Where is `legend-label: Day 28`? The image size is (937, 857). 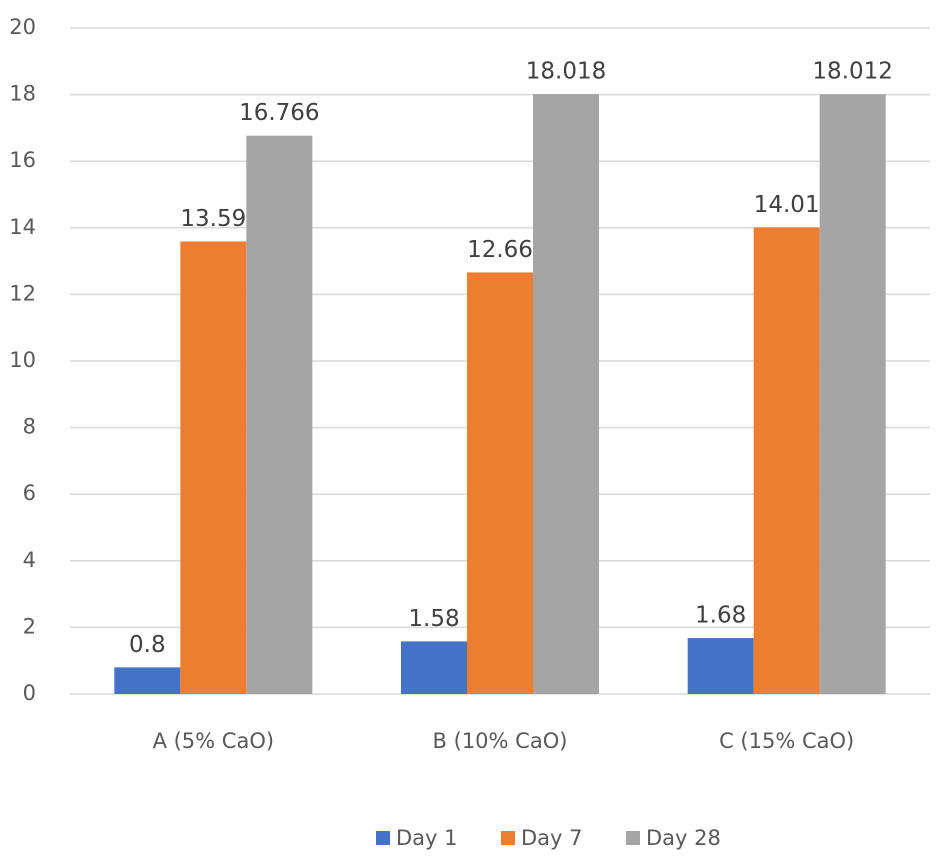 legend-label: Day 28 is located at coordinates (683, 838).